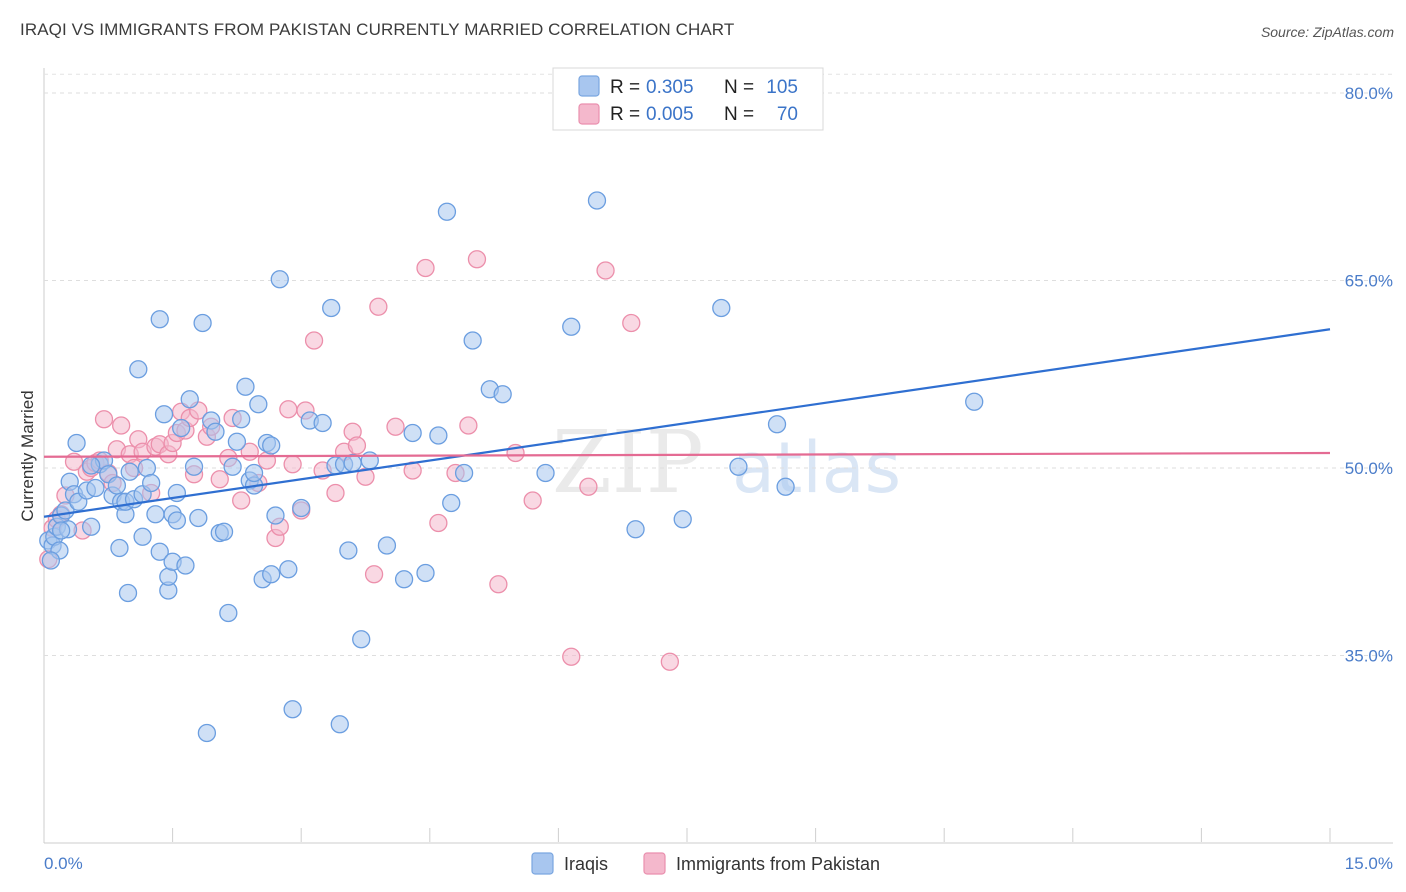 The width and height of the screenshot is (1406, 892). What do you see at coordinates (687, 835) in the screenshot?
I see `x-axis-ticks` at bounding box center [687, 835].